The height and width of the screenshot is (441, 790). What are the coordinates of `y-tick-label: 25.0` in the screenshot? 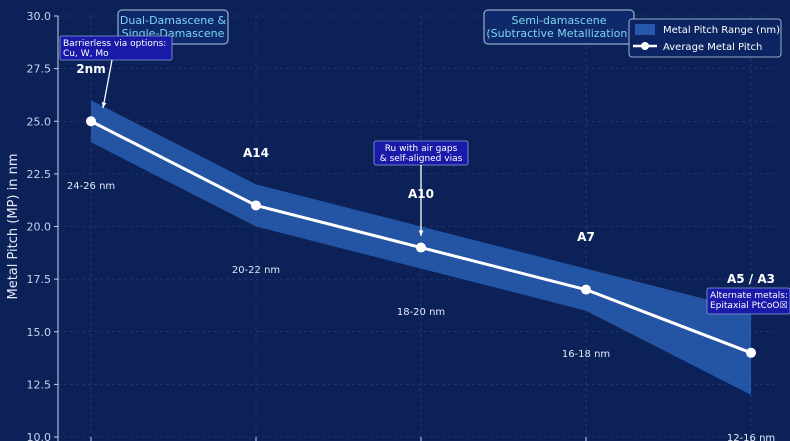 It's located at (39, 121).